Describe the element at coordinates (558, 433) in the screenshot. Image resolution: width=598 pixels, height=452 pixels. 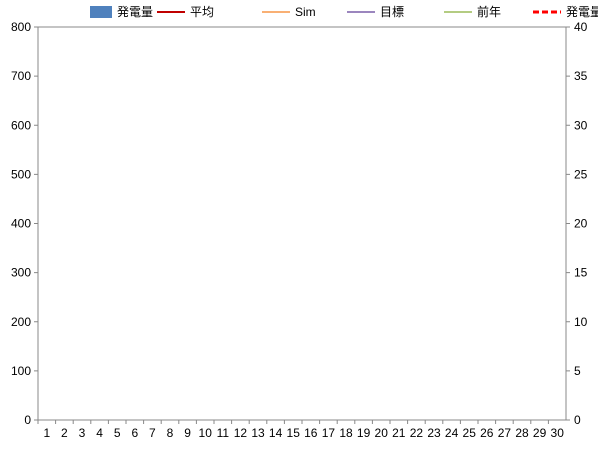
I see `x-tick-label: 30` at that location.